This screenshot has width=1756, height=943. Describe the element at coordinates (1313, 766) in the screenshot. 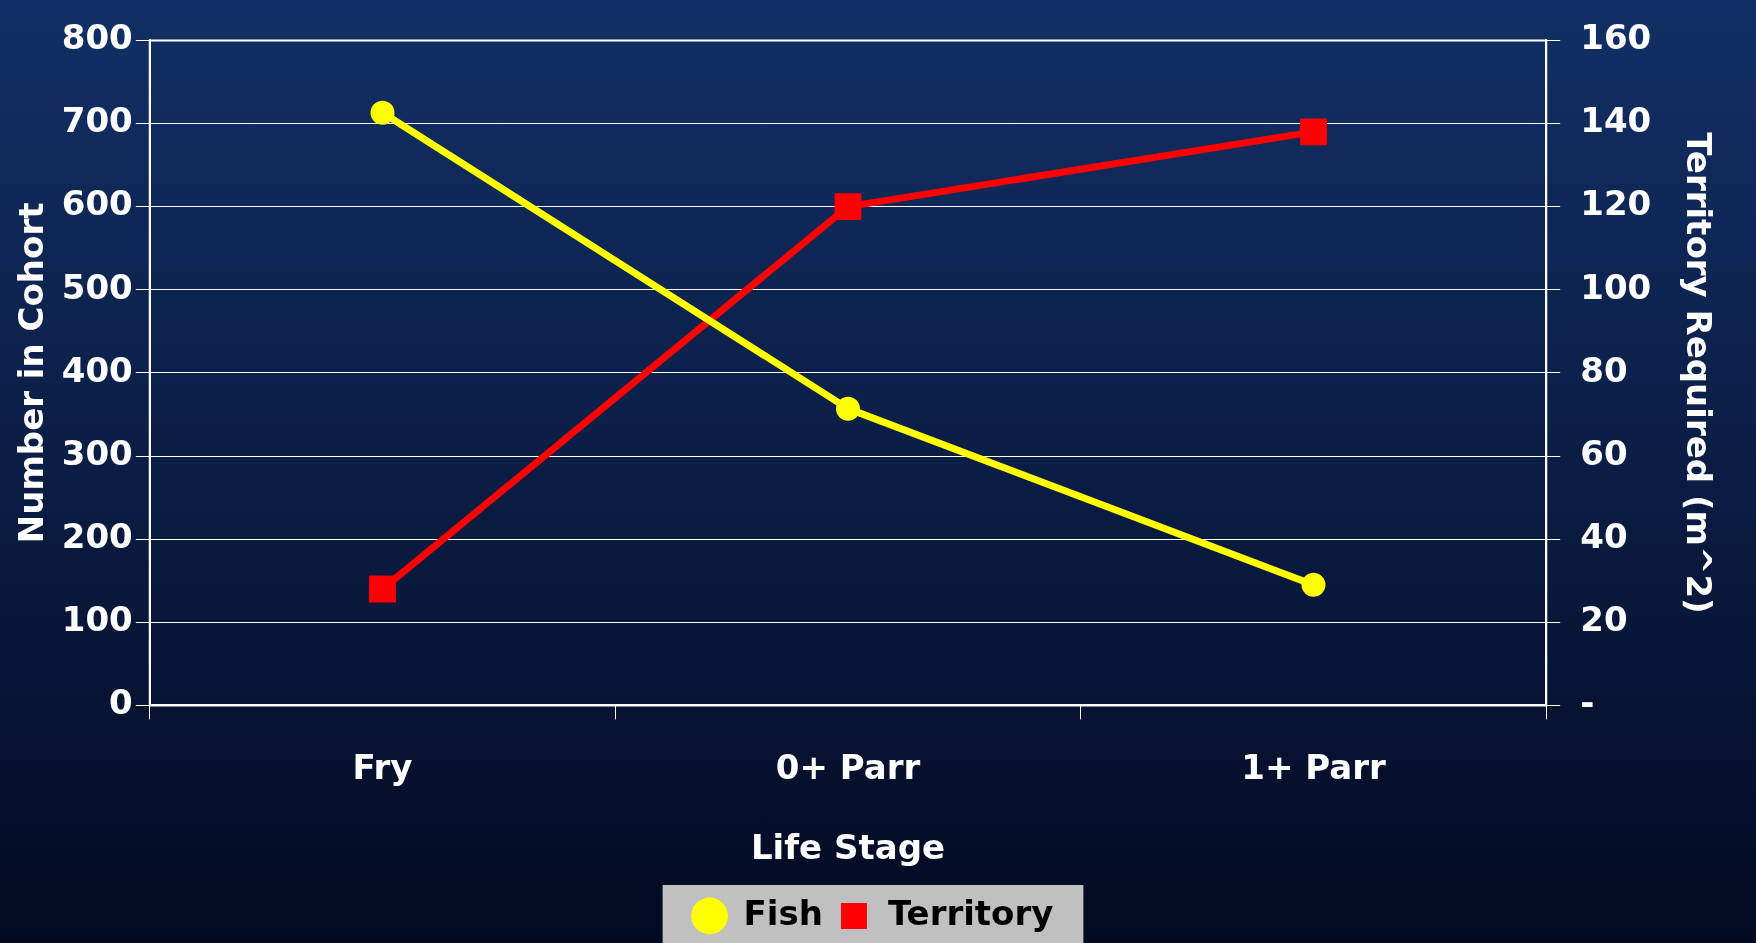

I see `x-tick-label: 1+ Parr` at that location.